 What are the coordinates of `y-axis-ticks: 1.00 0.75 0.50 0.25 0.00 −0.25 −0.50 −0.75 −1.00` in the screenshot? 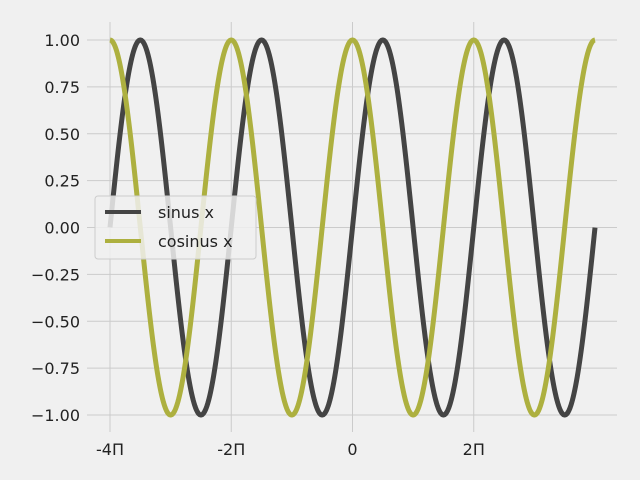 It's located at (55, 228).